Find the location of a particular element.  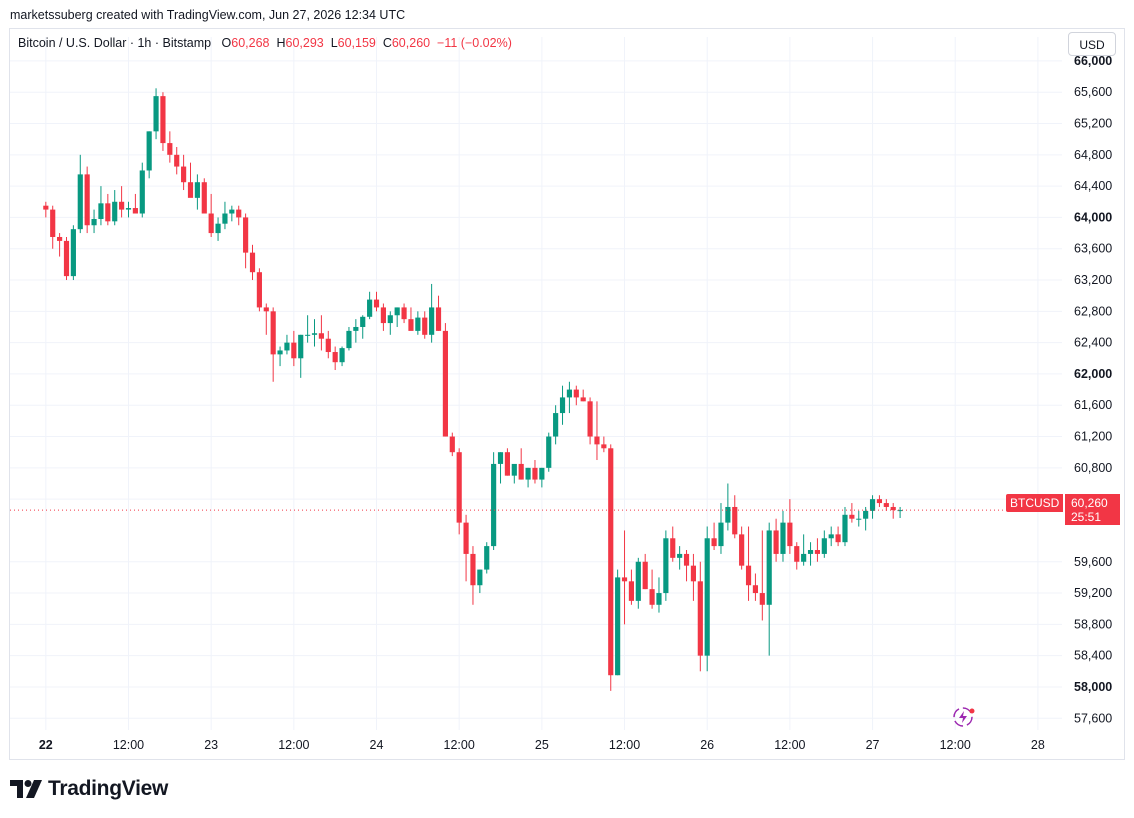

time-tick-label: 26 is located at coordinates (707, 745).